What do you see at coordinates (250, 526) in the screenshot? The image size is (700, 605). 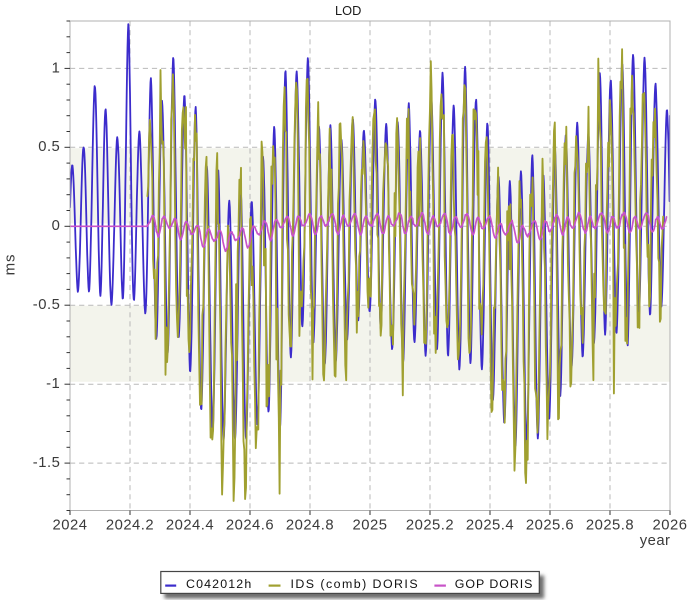 I see `svg-text: 2024.6` at bounding box center [250, 526].